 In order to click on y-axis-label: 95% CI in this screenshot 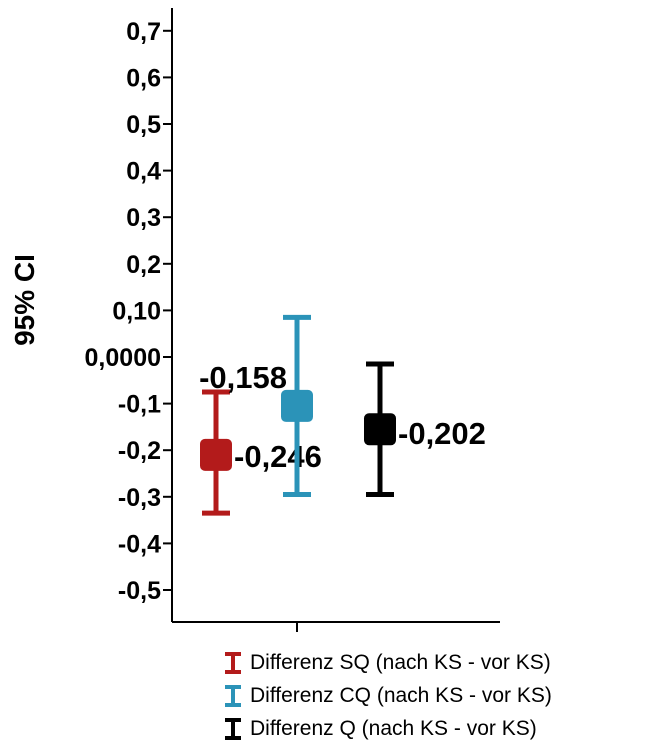, I will do `click(24, 300)`.